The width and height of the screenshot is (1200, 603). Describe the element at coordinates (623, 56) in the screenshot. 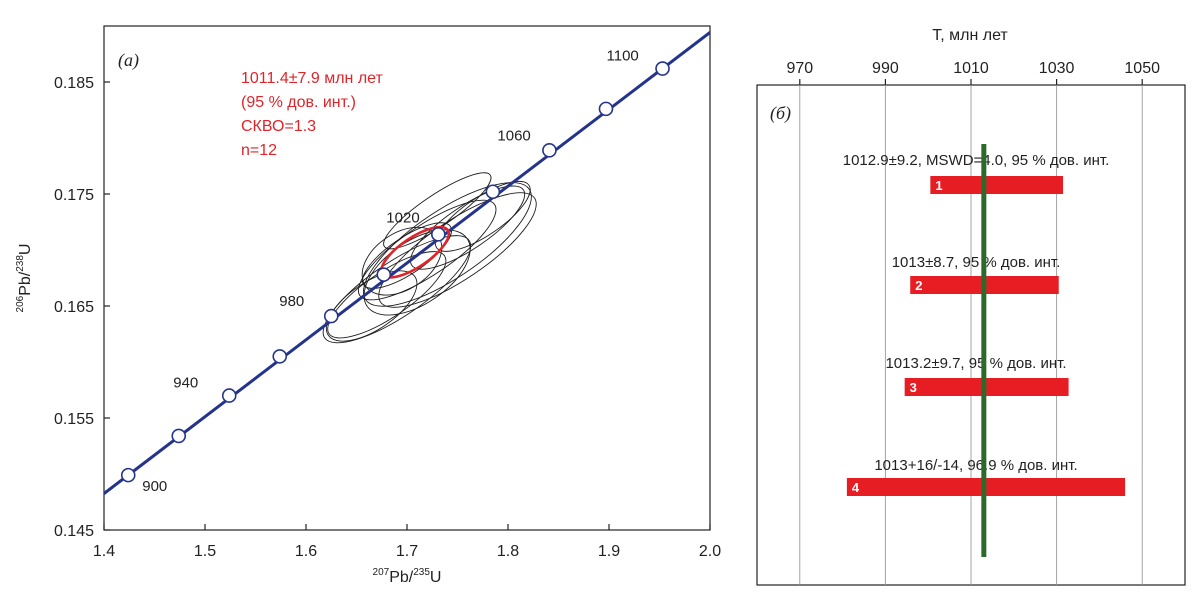

I see `concordia-age-label: 1100` at that location.